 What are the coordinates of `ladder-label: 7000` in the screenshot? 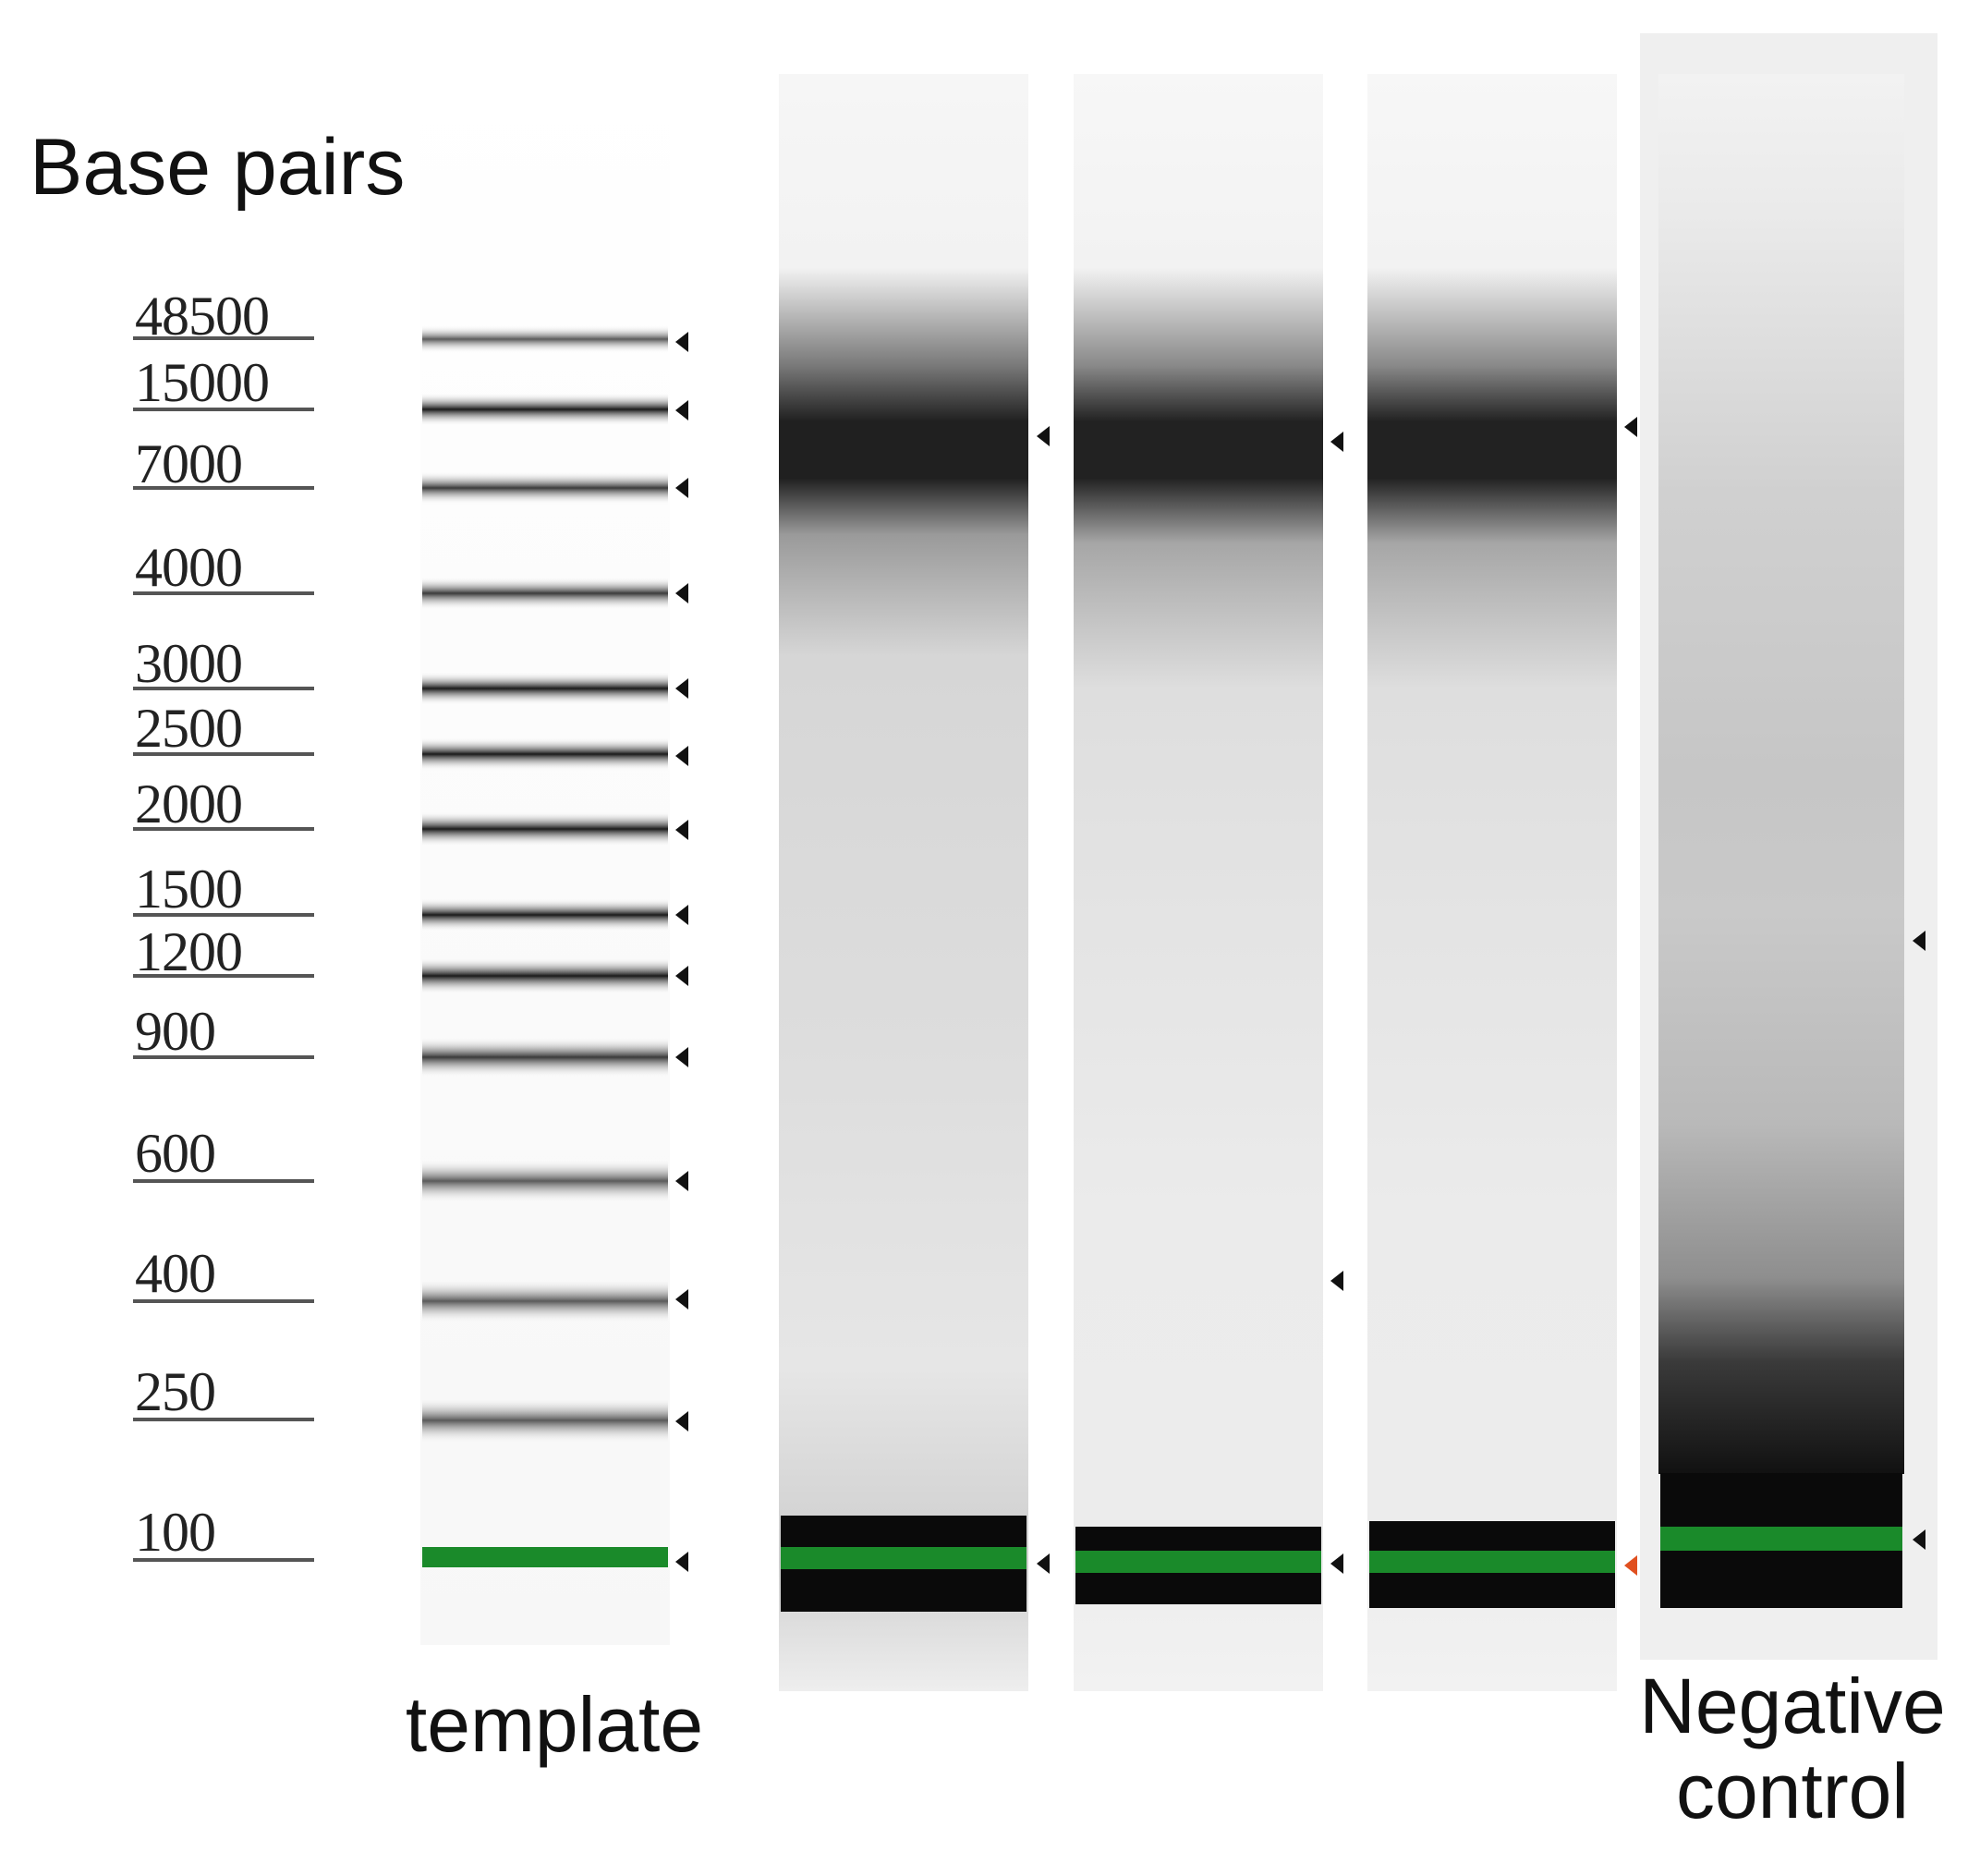 It's located at (189, 463).